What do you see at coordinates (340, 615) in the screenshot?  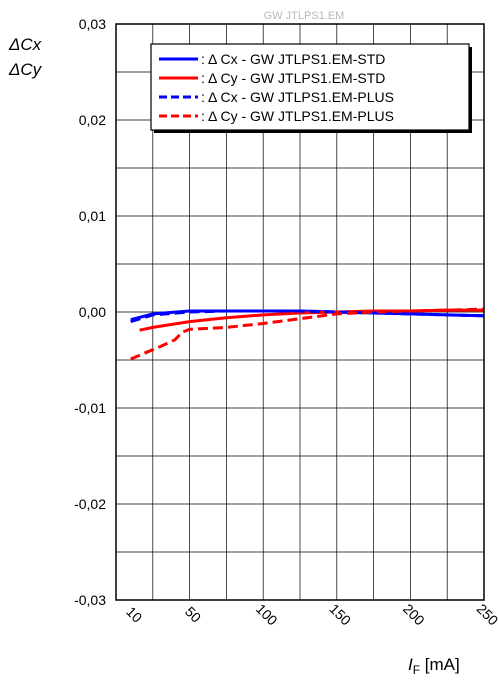 I see `x-tick-label: 150` at bounding box center [340, 615].